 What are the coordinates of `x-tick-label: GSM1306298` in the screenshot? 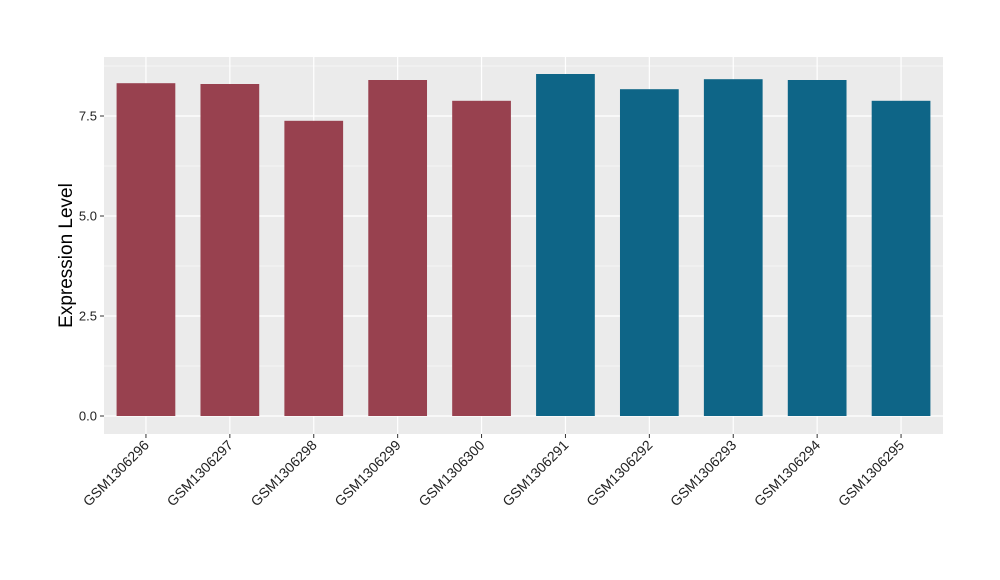 It's located at (283, 473).